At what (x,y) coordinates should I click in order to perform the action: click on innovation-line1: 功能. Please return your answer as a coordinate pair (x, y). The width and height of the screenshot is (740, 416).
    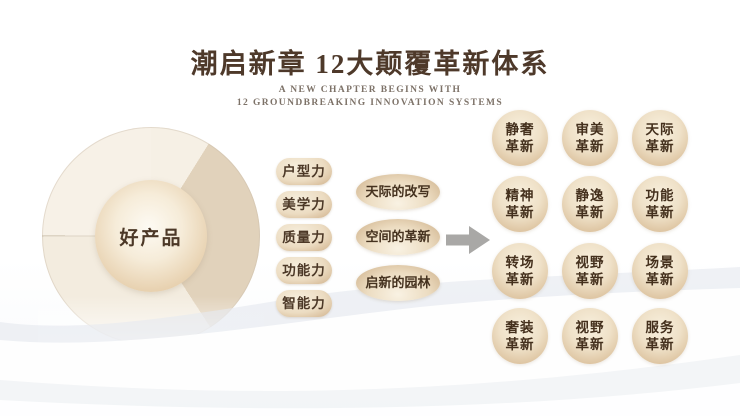
    Looking at the image, I should click on (660, 195).